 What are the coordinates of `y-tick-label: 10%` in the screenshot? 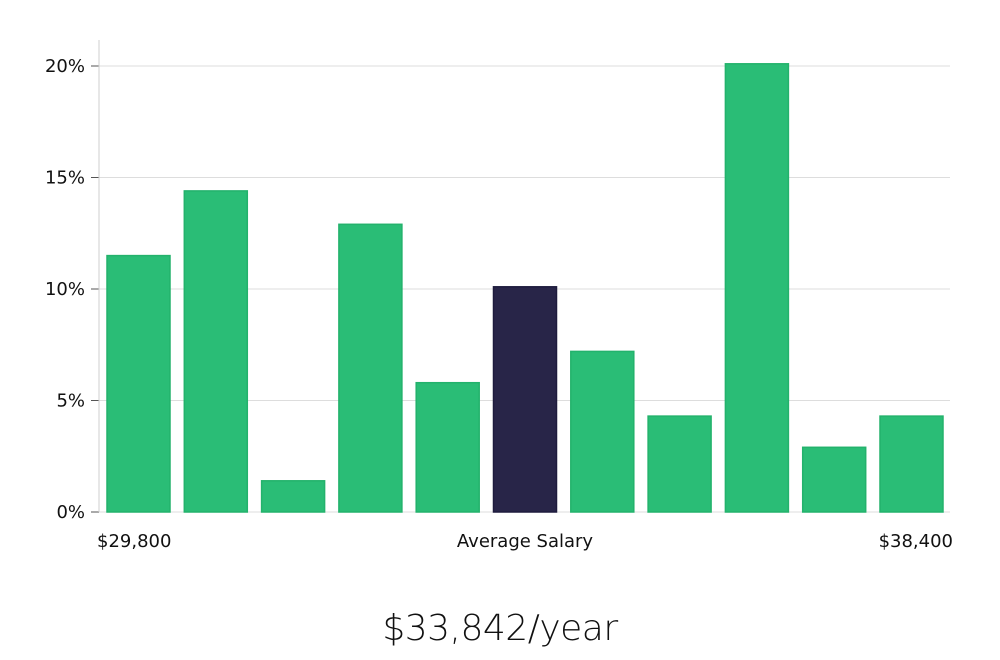 It's located at (65, 289).